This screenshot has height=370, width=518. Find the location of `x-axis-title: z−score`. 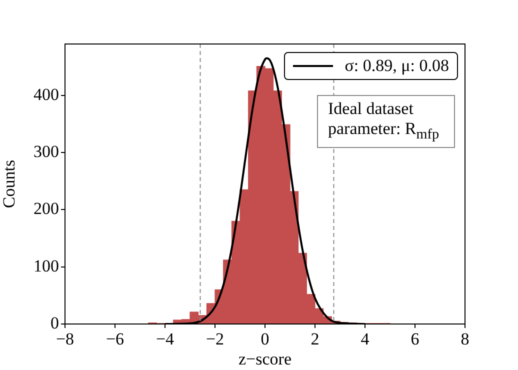

x-axis-title: z−score is located at coordinates (265, 358).